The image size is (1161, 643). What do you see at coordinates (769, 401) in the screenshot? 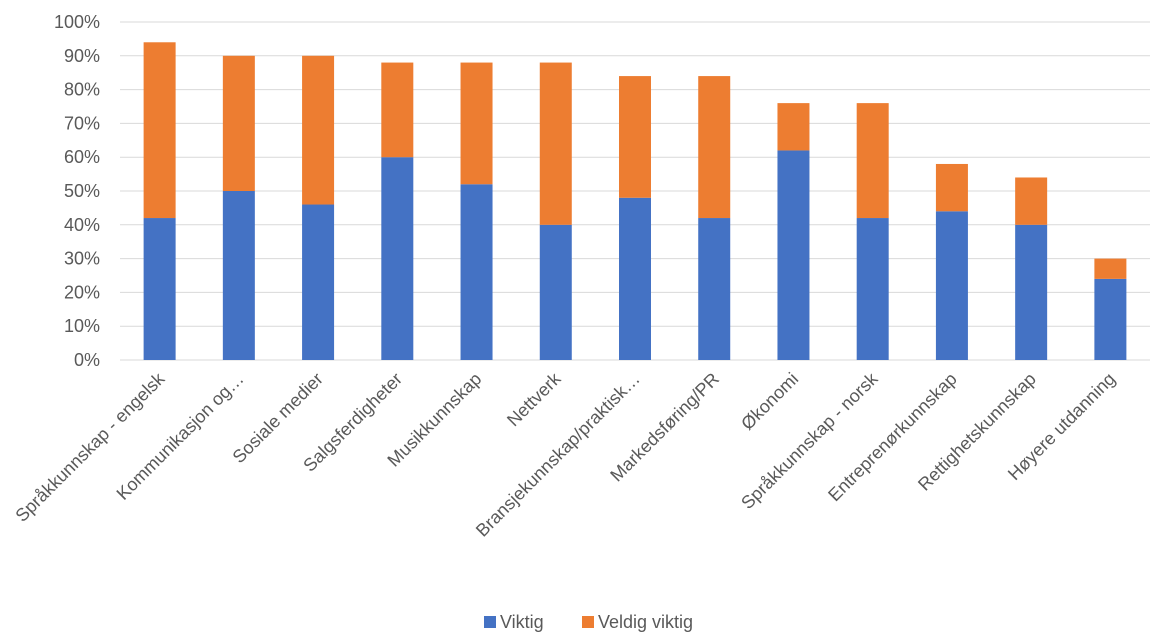
I see `x-category-label: Økonomi` at bounding box center [769, 401].